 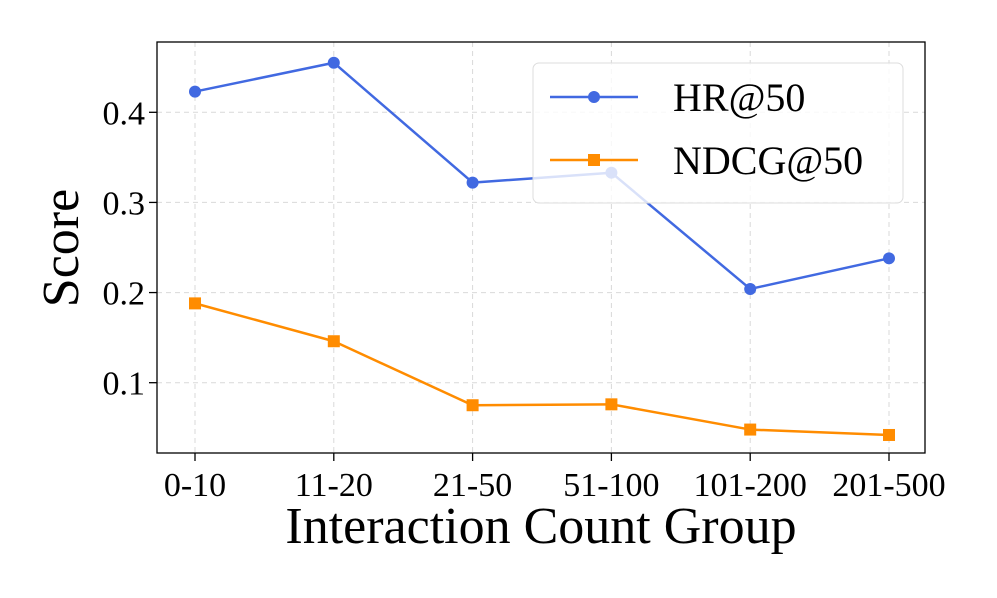 What do you see at coordinates (124, 384) in the screenshot?
I see `y-tick-label: 0.1` at bounding box center [124, 384].